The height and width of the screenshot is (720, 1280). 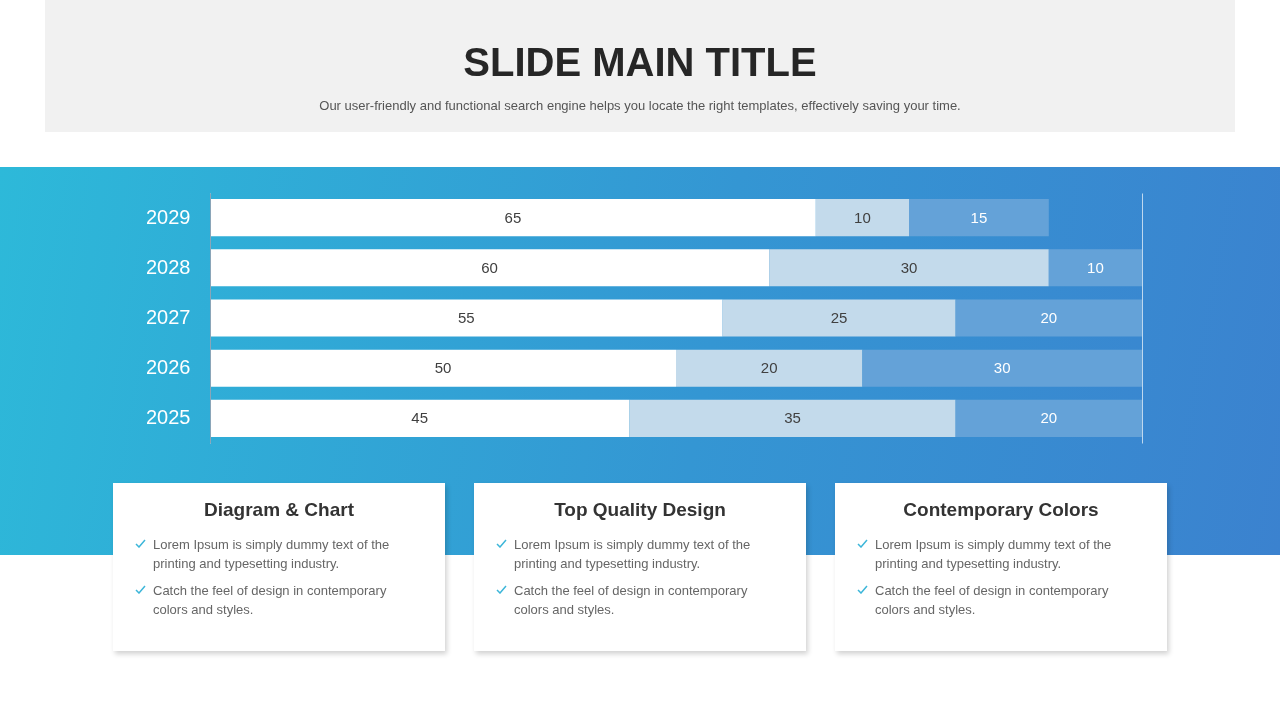 What do you see at coordinates (466, 317) in the screenshot?
I see `data-label: 55` at bounding box center [466, 317].